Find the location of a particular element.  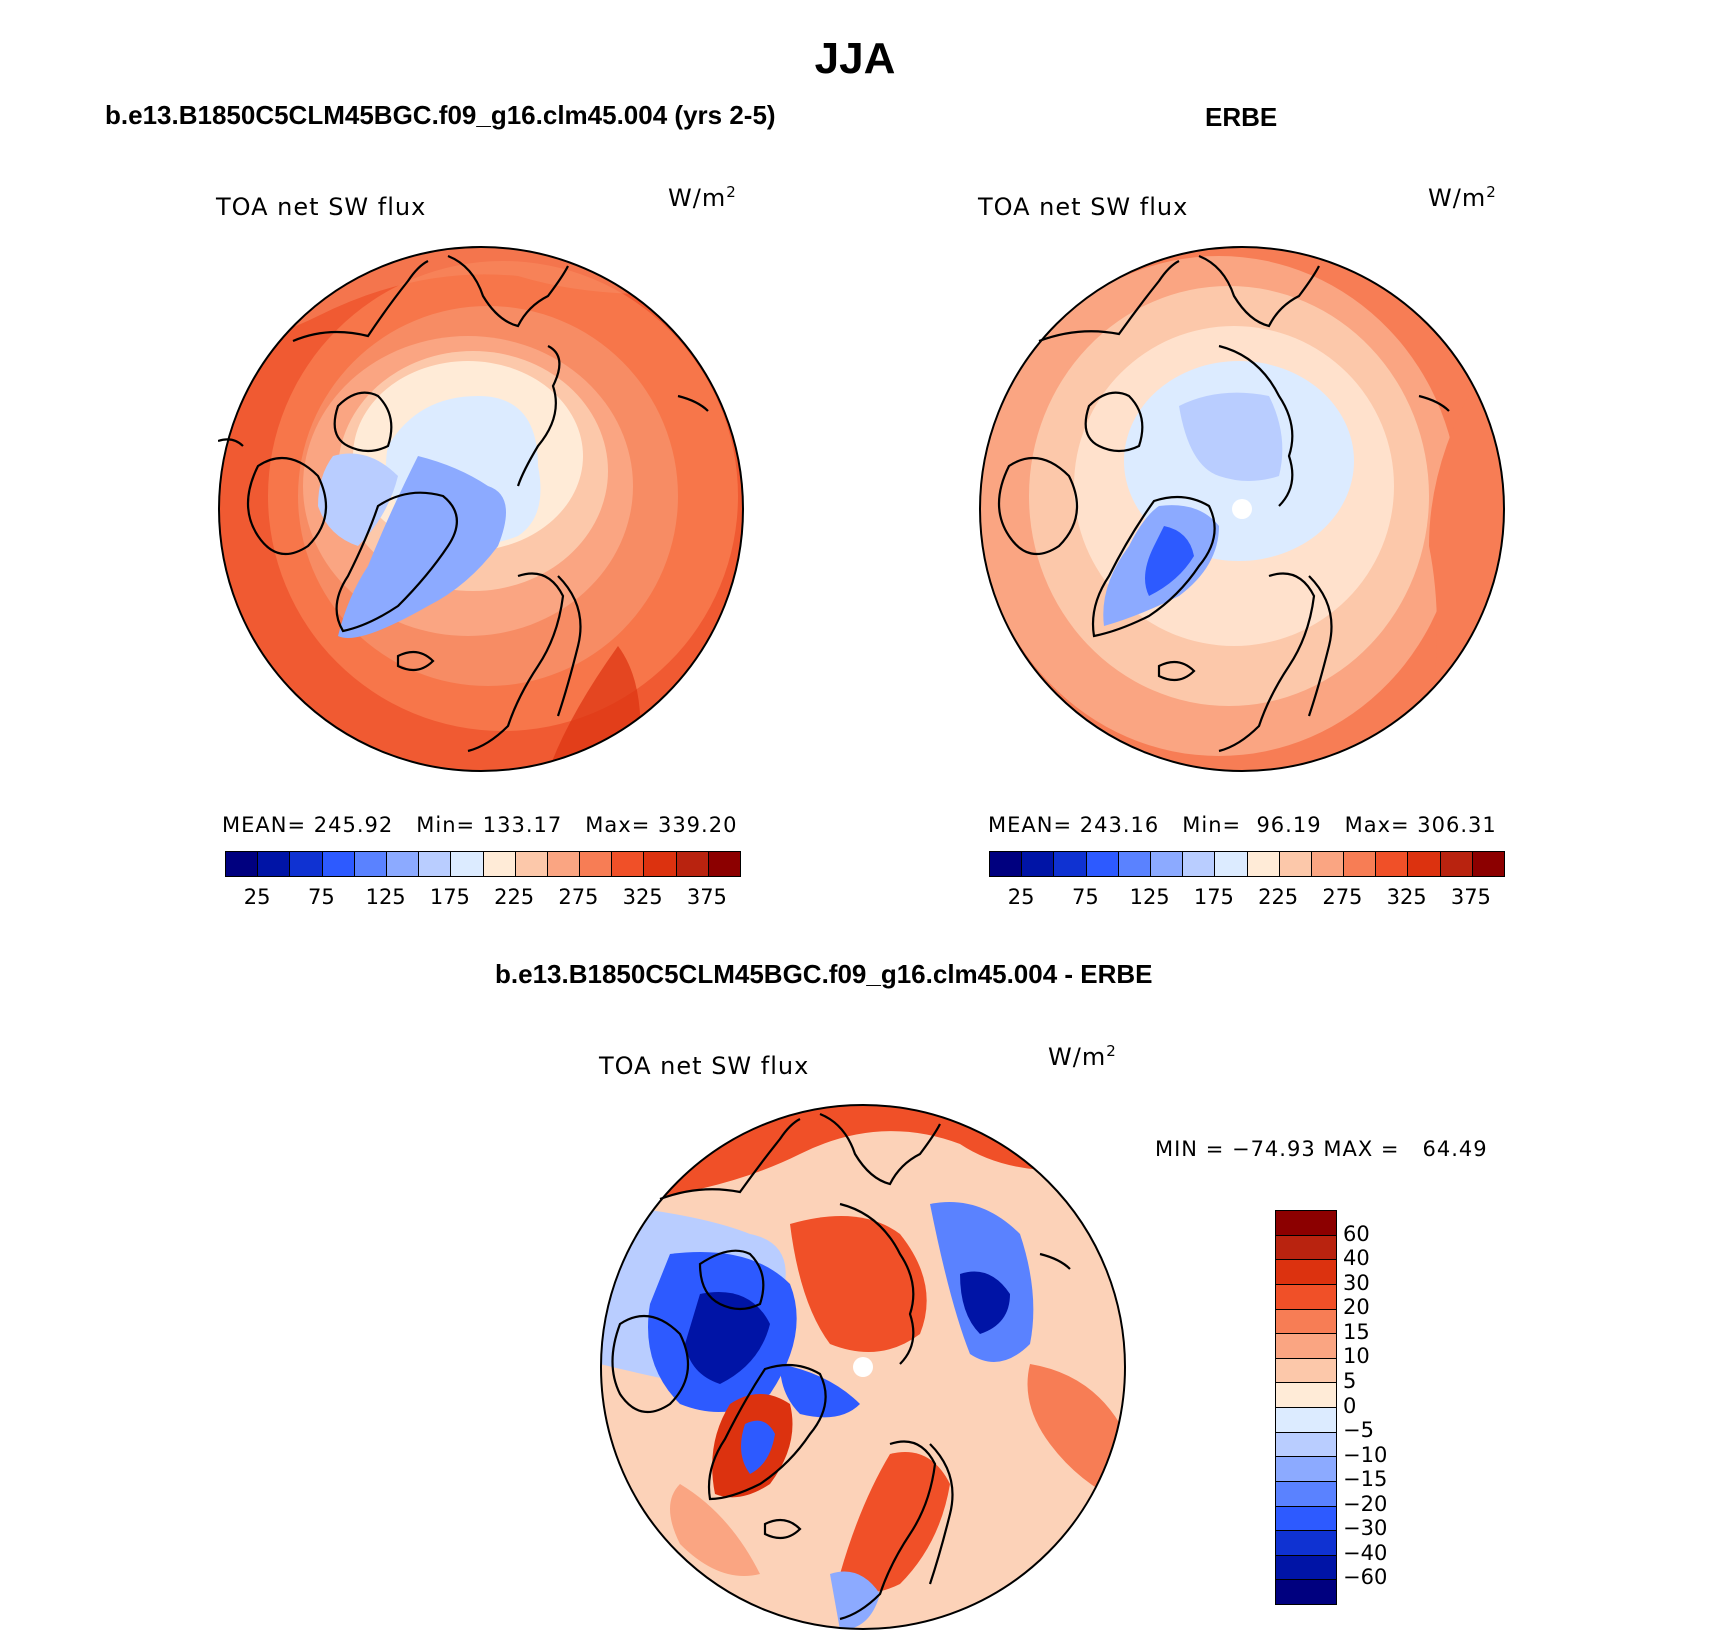

diff-map-fill is located at coordinates (863, 1367).